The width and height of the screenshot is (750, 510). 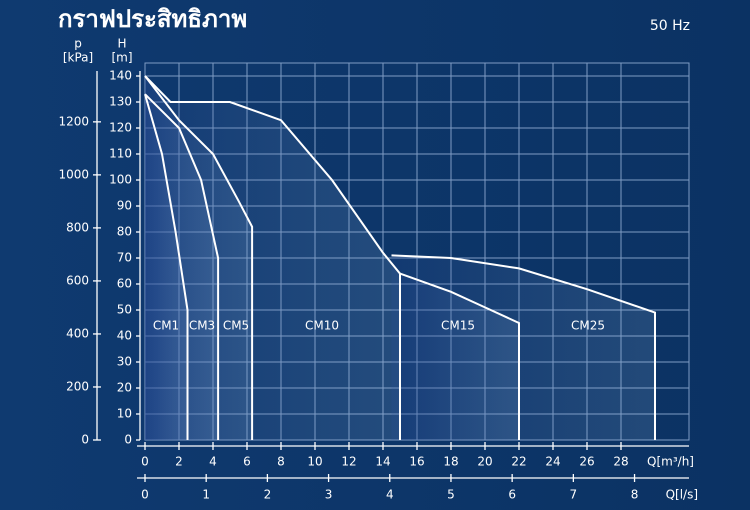 What do you see at coordinates (552, 462) in the screenshot?
I see `x-tick-label: 24` at bounding box center [552, 462].